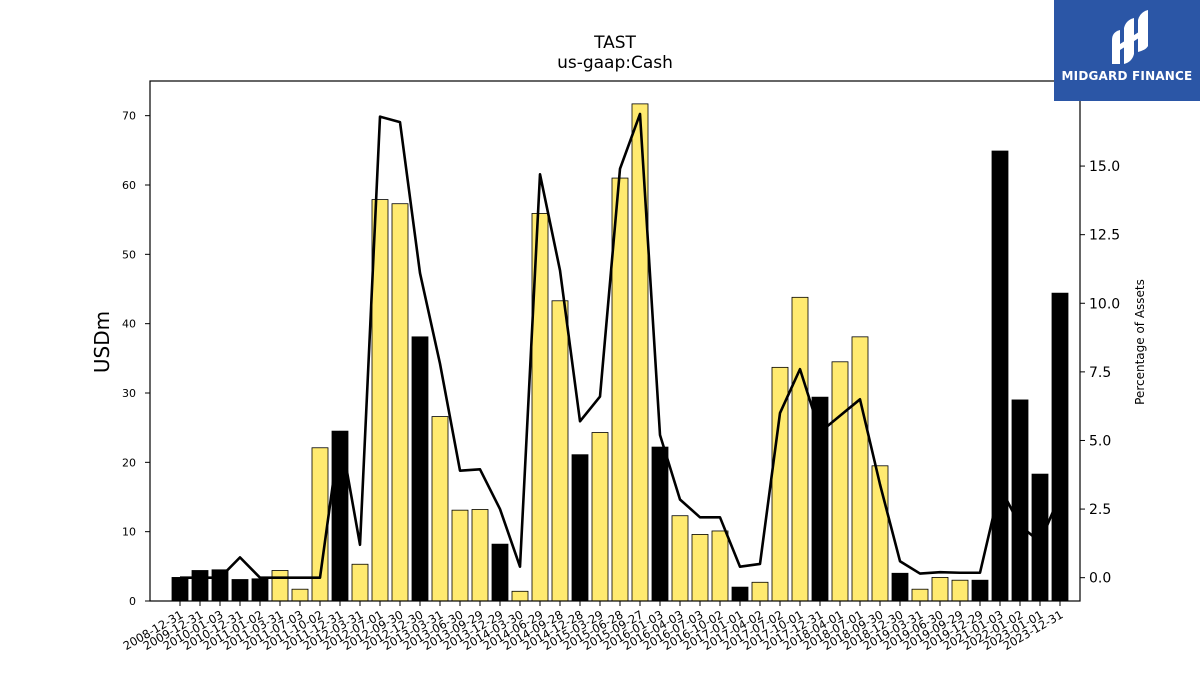  I want to click on y2-tick-label: 2.5, so click(1100, 510).